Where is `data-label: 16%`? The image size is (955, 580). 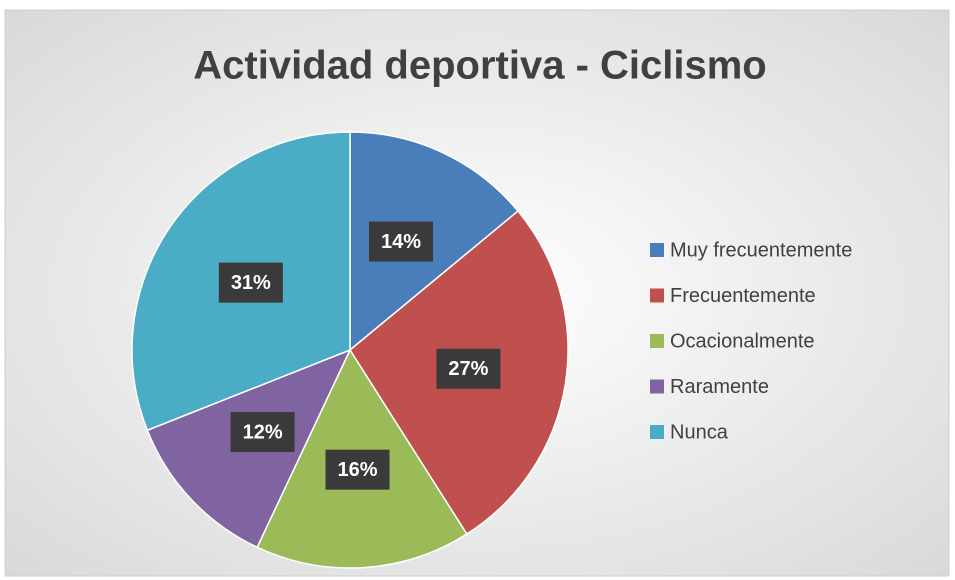
data-label: 16% is located at coordinates (358, 470).